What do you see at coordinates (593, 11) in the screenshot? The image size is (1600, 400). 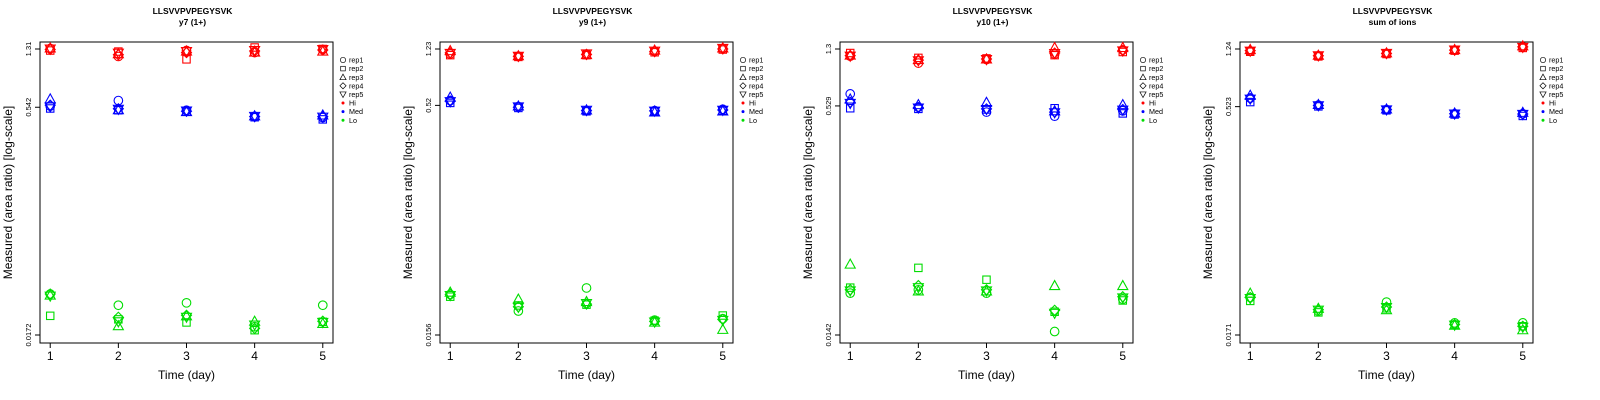 I see `chart-title: LLSVVPVPEGYSVK` at bounding box center [593, 11].